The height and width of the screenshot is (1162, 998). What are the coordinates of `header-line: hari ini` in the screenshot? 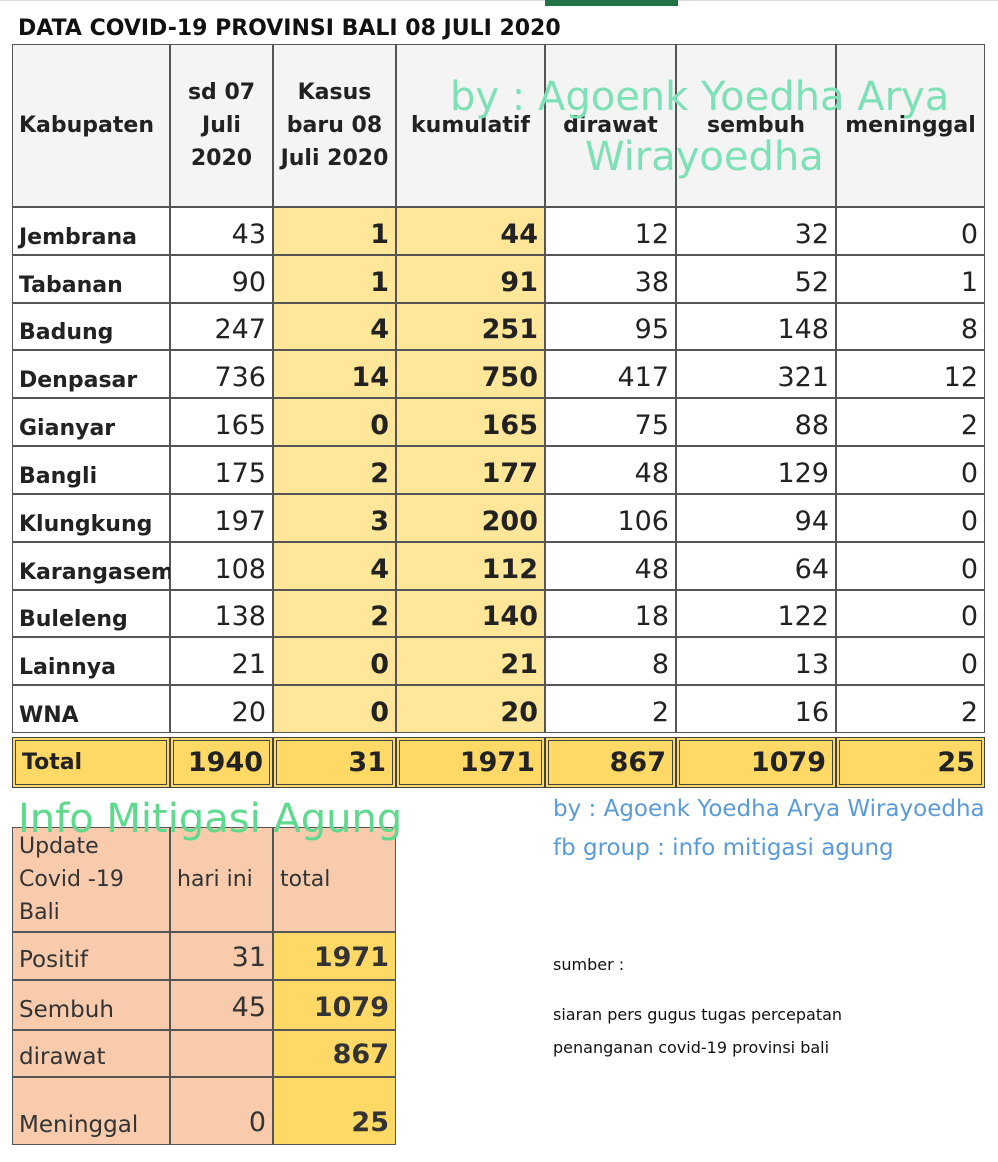 It's located at (215, 879).